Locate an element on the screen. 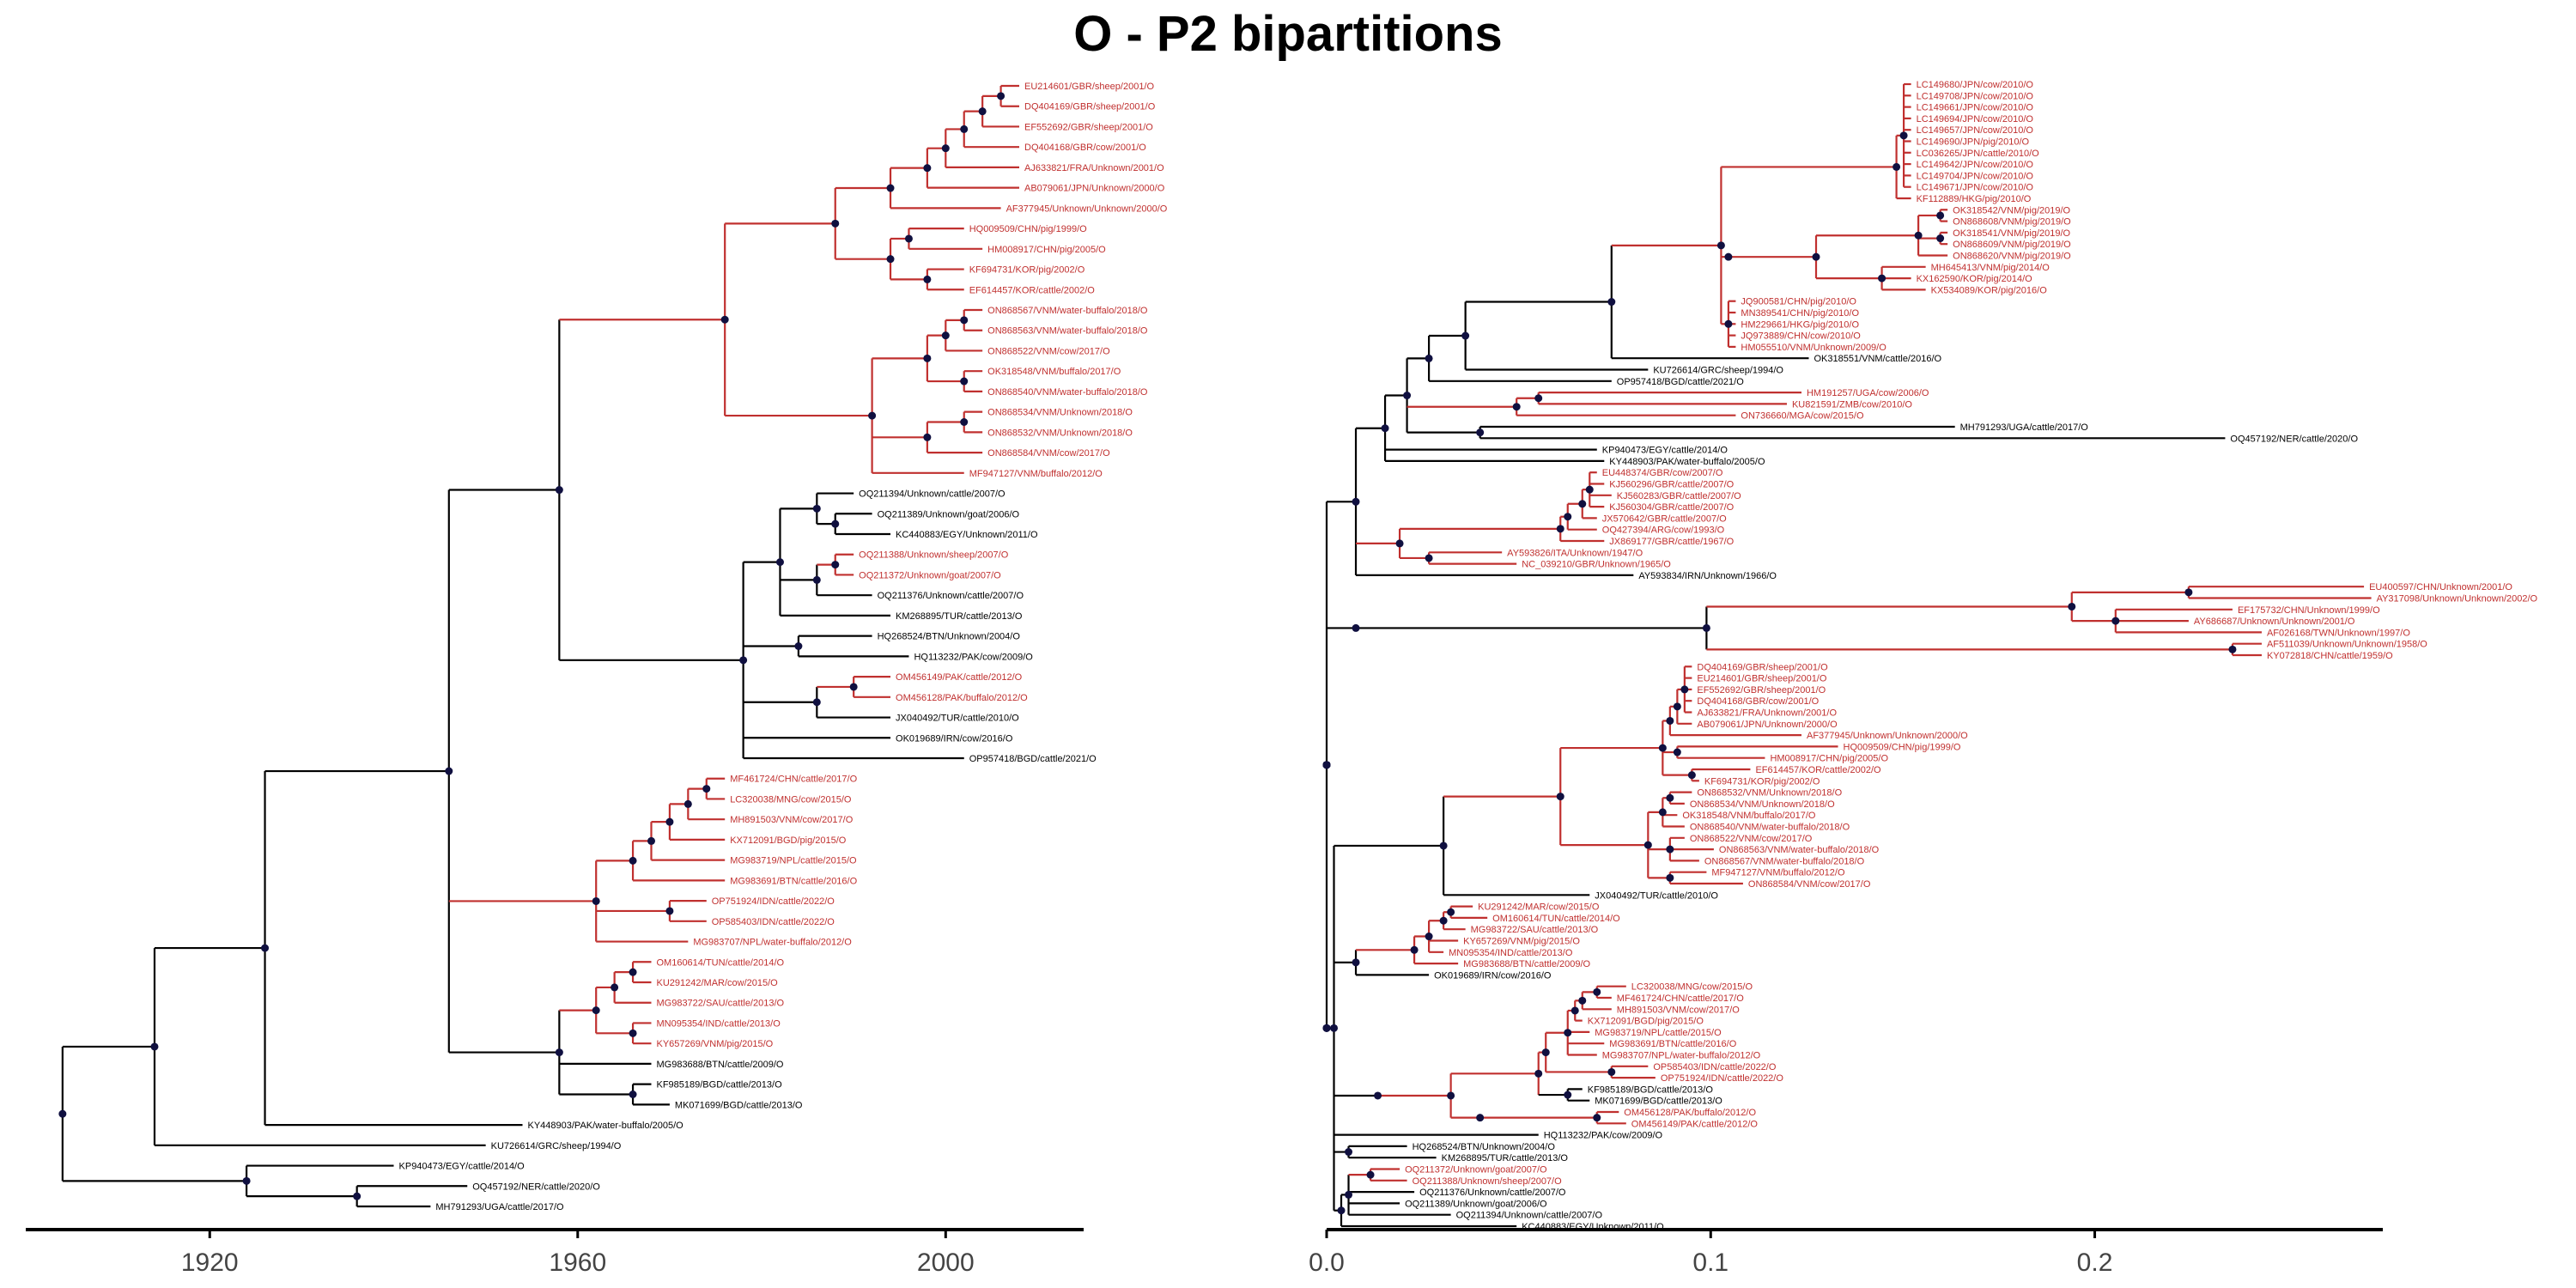 The width and height of the screenshot is (2576, 1288). leaf-label: KJ560304/GBR/cattle/2007/O is located at coordinates (1671, 508).